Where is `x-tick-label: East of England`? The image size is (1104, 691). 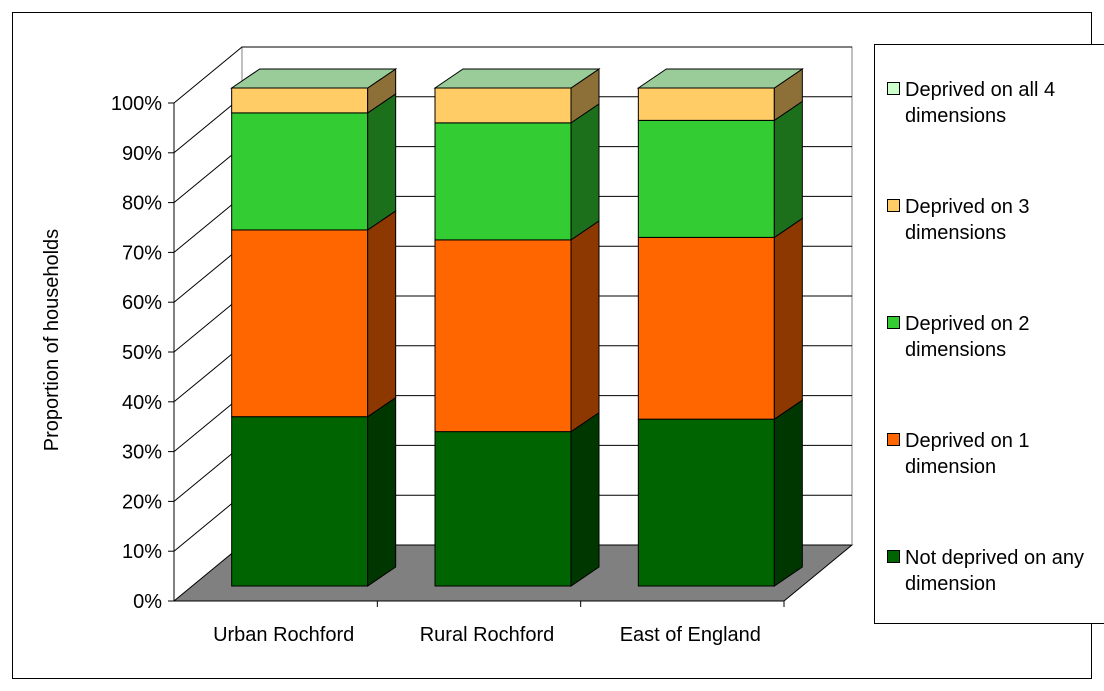
x-tick-label: East of England is located at coordinates (690, 635).